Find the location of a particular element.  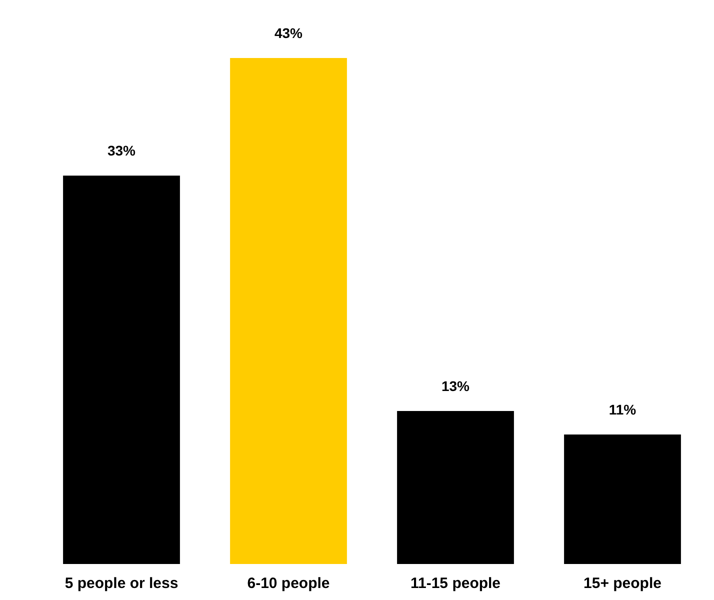

x-tick-label: 5 people or less is located at coordinates (121, 583).